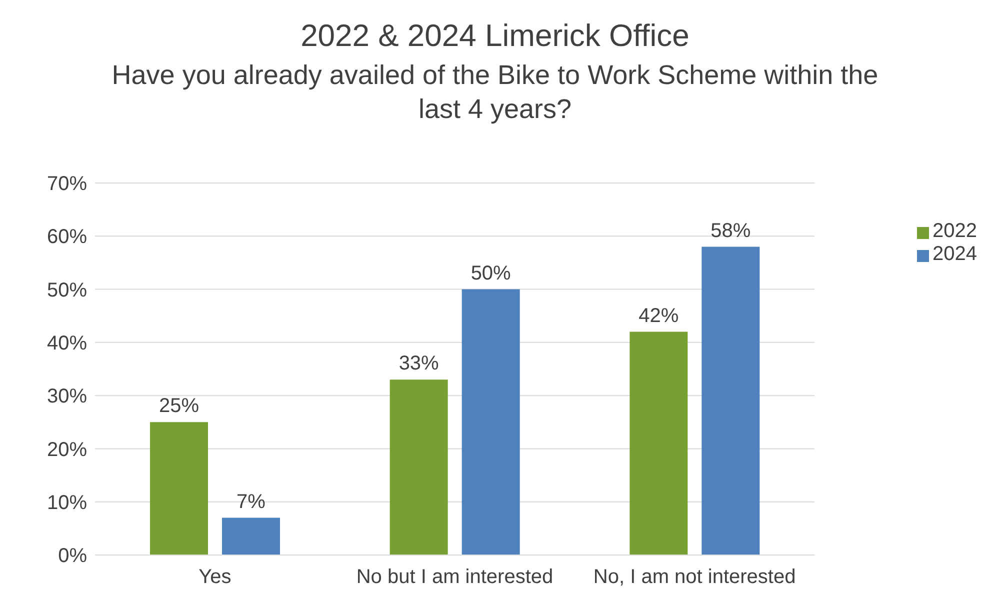  What do you see at coordinates (73, 556) in the screenshot?
I see `y-tick-label: 0%` at bounding box center [73, 556].